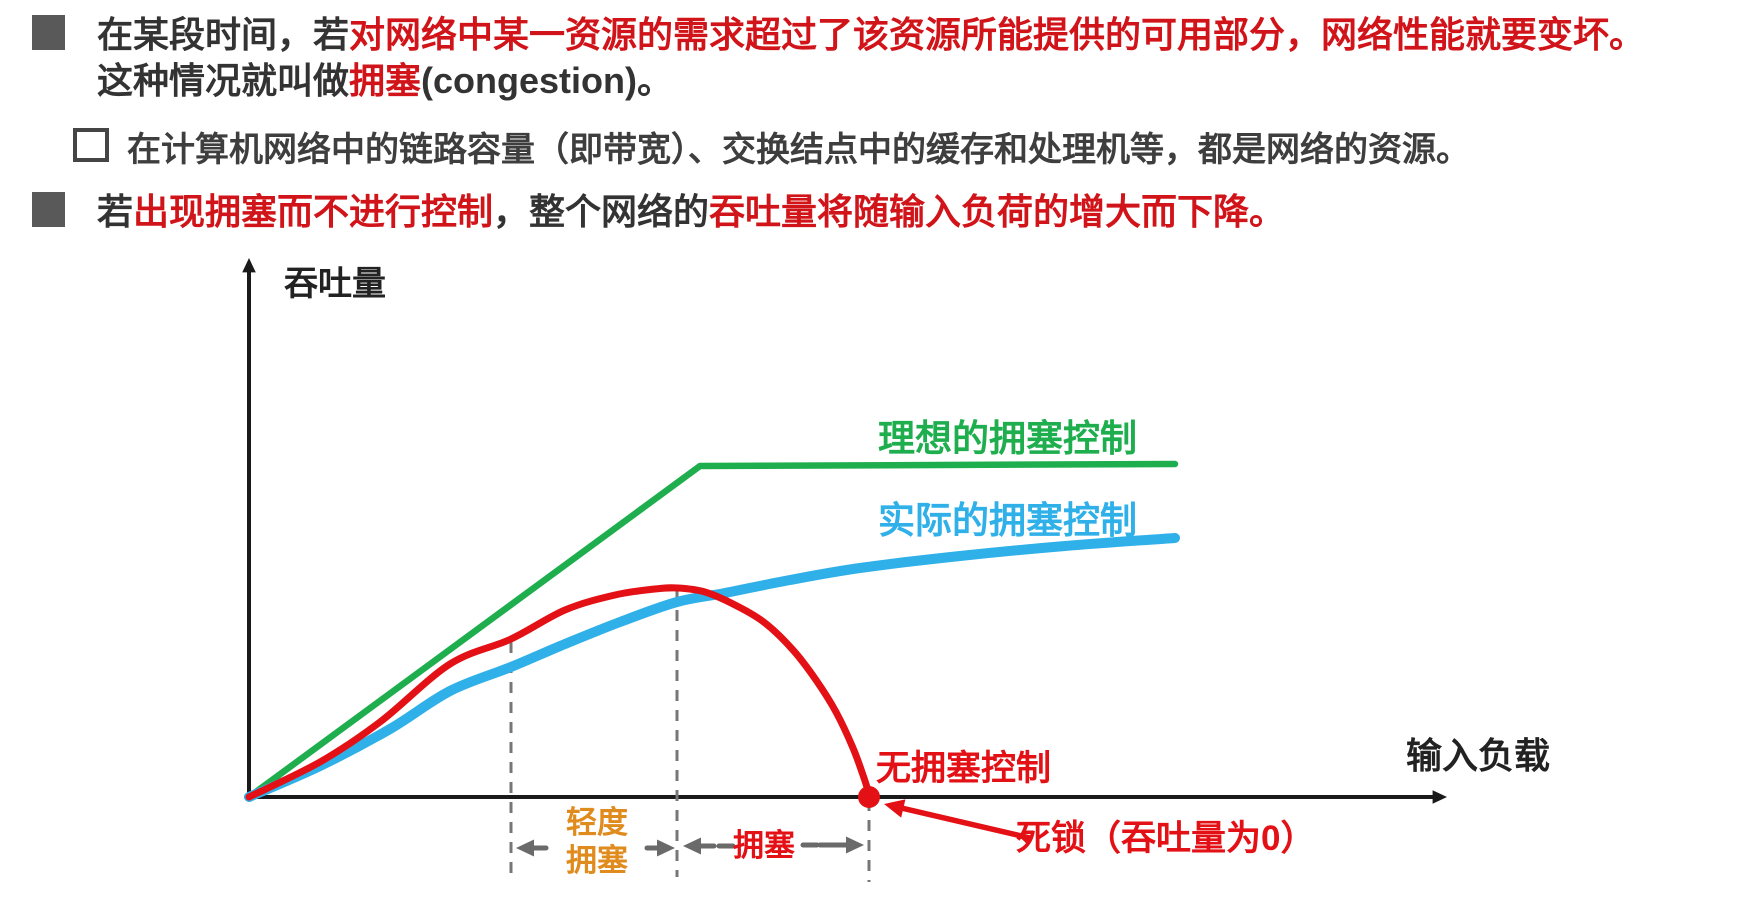 This screenshot has width=1759, height=897. What do you see at coordinates (597, 822) in the screenshot?
I see `region-label-light-congestion-line1: 轻度` at bounding box center [597, 822].